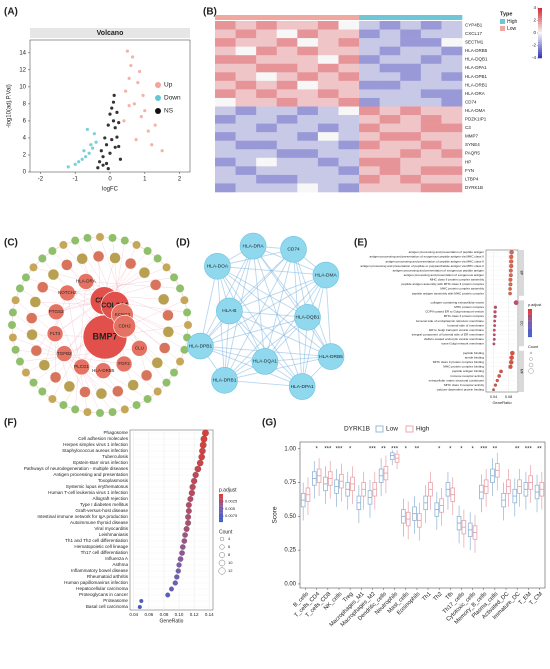 This screenshot has width=550, height=669. What do you see at coordinates (411, 17) in the screenshot?
I see `type-annotation` at bounding box center [411, 17].